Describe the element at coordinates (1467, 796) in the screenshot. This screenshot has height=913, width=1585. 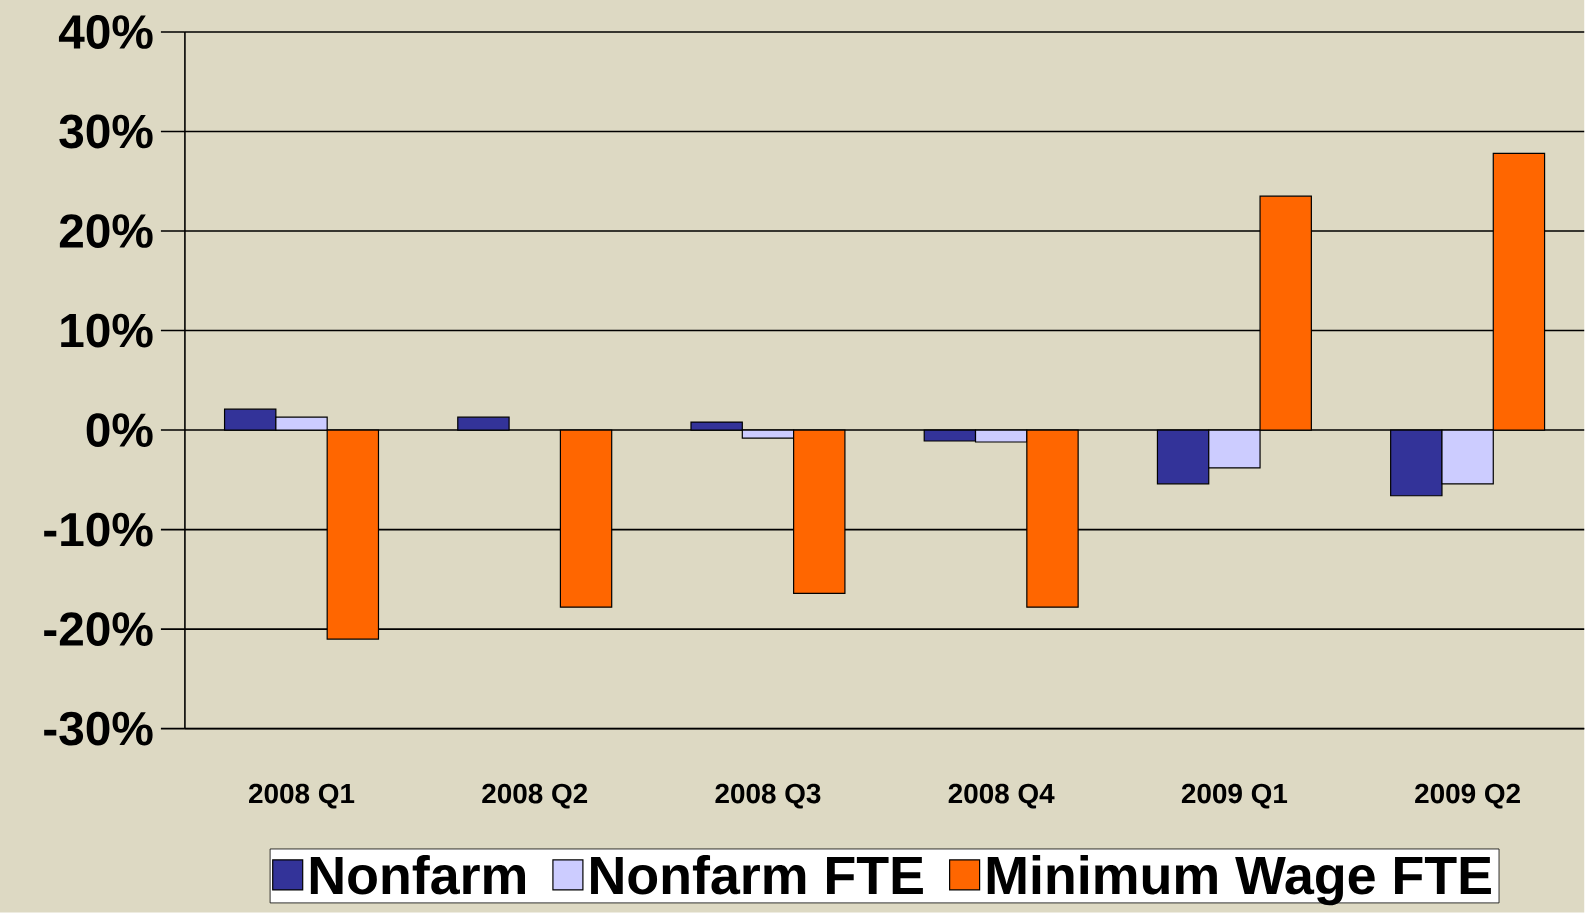
I see `x-tick-label: 2009 Q2` at that location.